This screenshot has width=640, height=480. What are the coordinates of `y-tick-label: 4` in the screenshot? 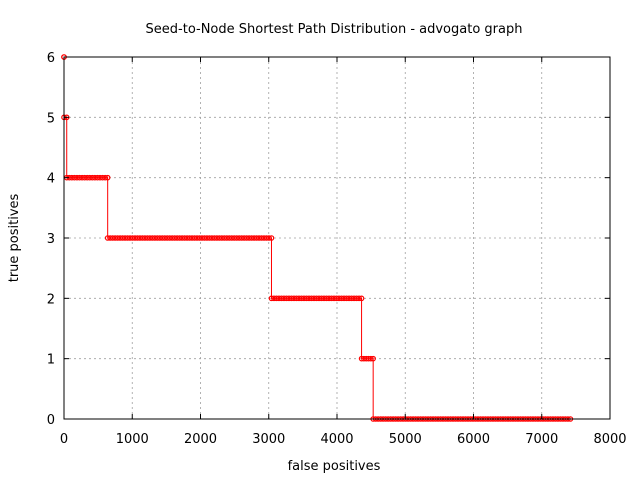 It's located at (51, 179).